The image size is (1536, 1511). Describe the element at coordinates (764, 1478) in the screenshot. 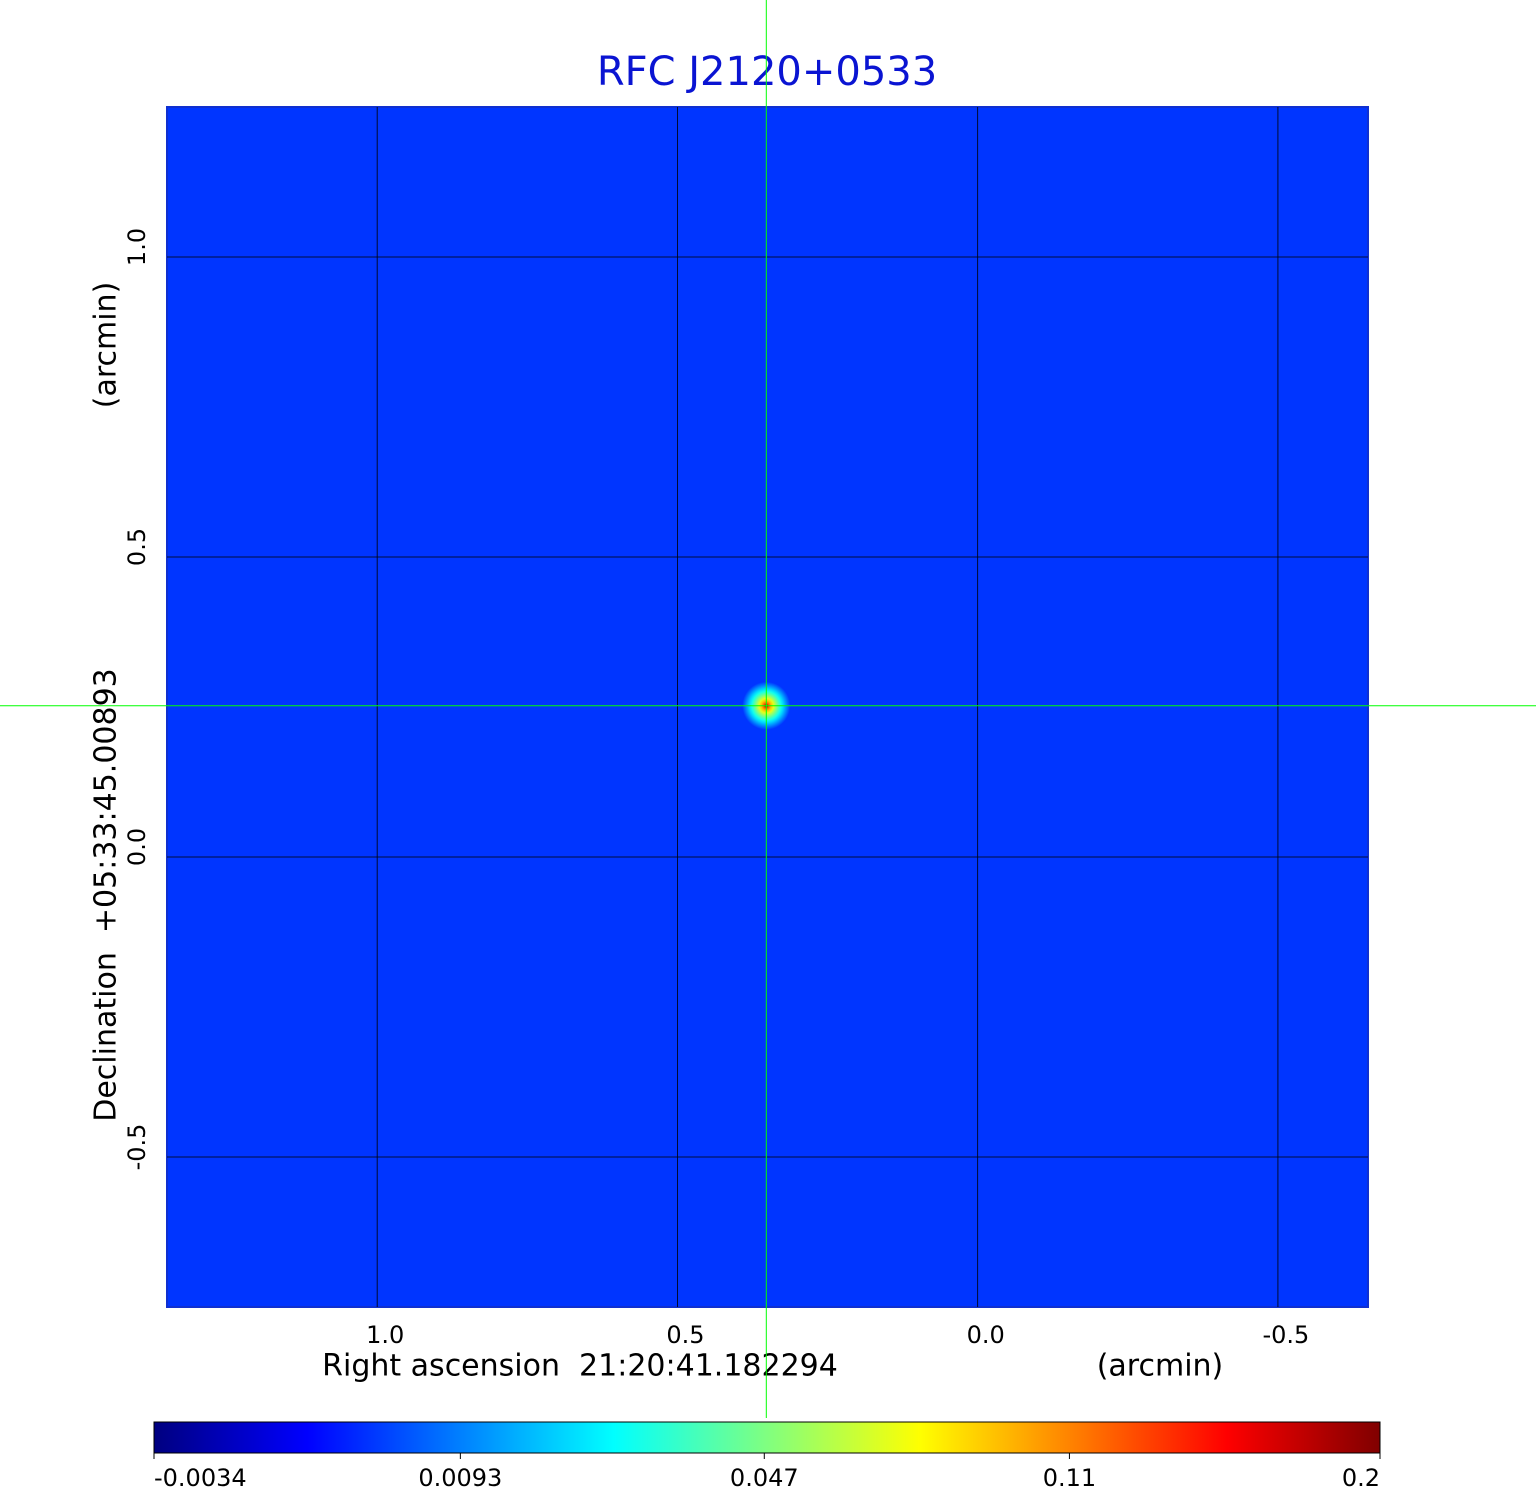

I see `colorbar-tick-label: 0.047` at that location.